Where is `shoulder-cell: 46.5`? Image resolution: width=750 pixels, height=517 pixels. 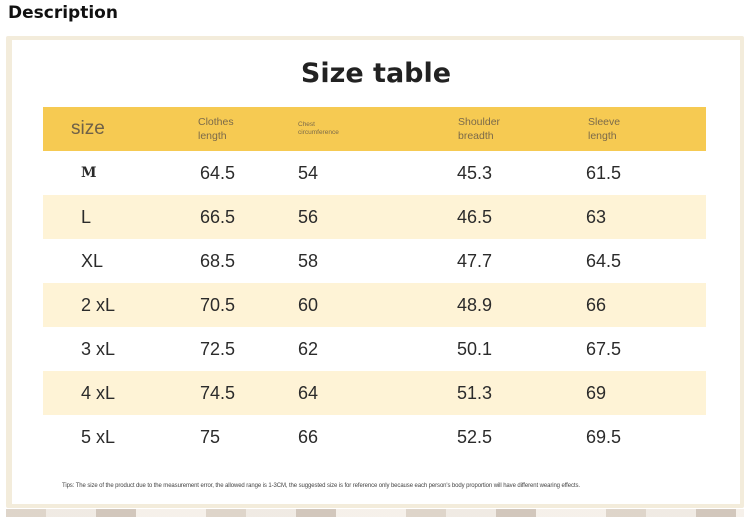
shoulder-cell: 46.5 is located at coordinates (475, 216).